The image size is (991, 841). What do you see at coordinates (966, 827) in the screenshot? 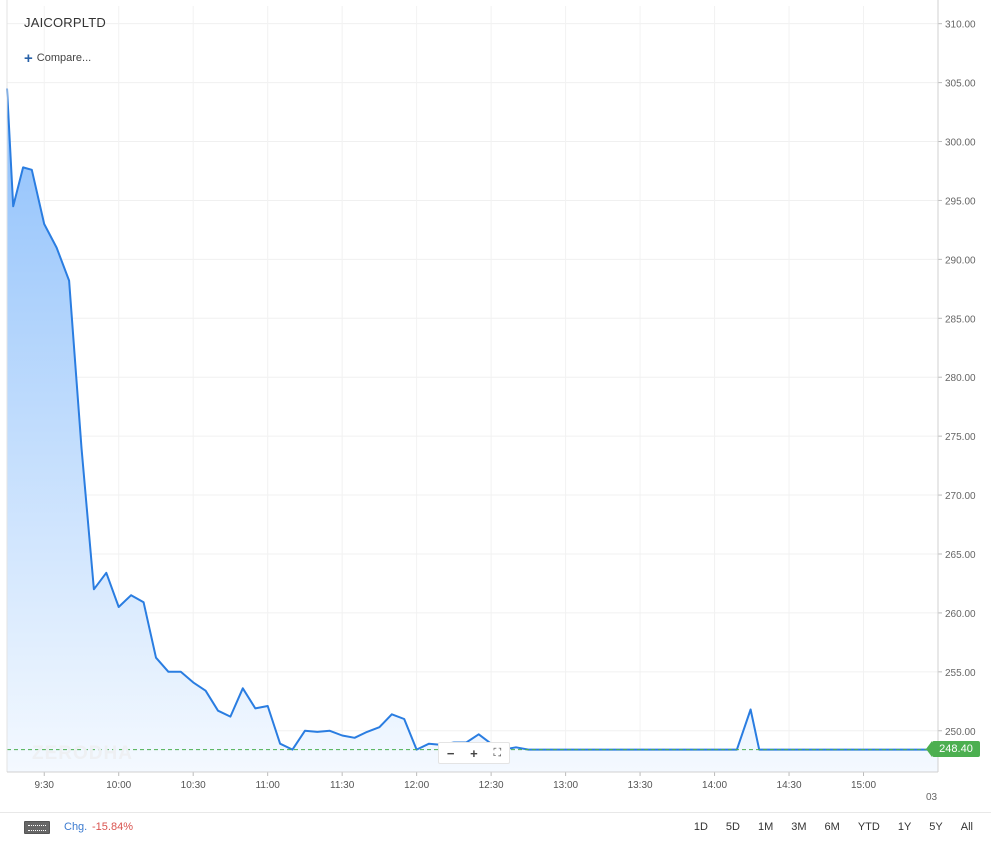
I see `range-all: All` at bounding box center [966, 827].